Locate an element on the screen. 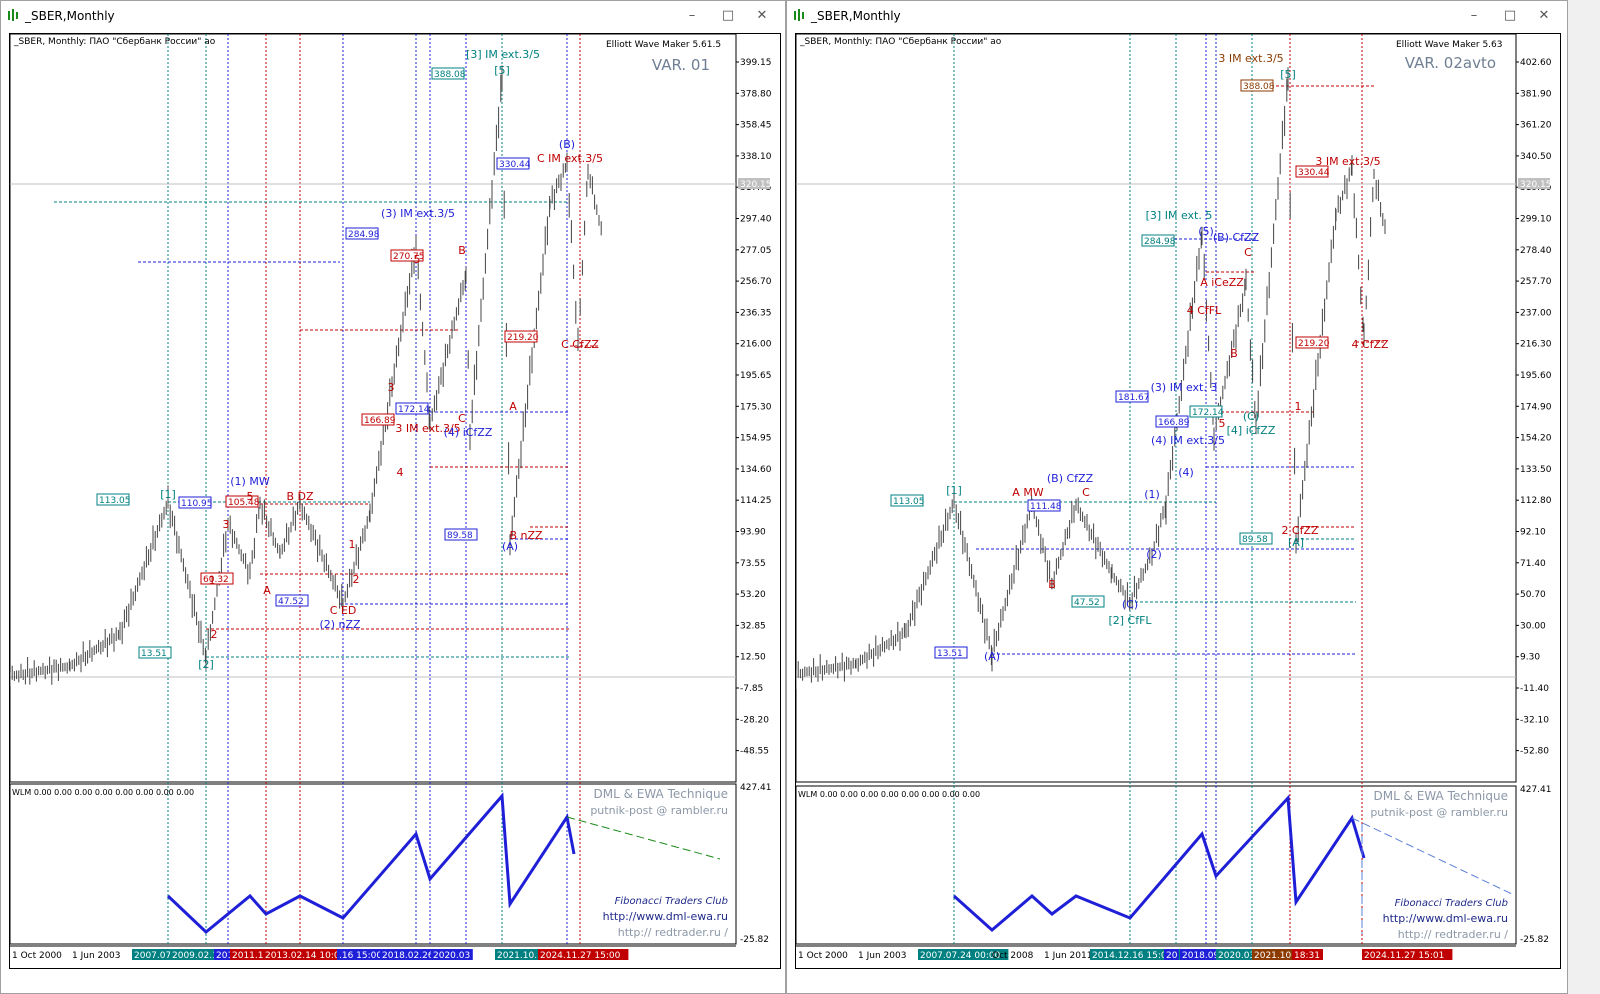 The height and width of the screenshot is (994, 1600). price-level-value: 284.98 is located at coordinates (1160, 242).